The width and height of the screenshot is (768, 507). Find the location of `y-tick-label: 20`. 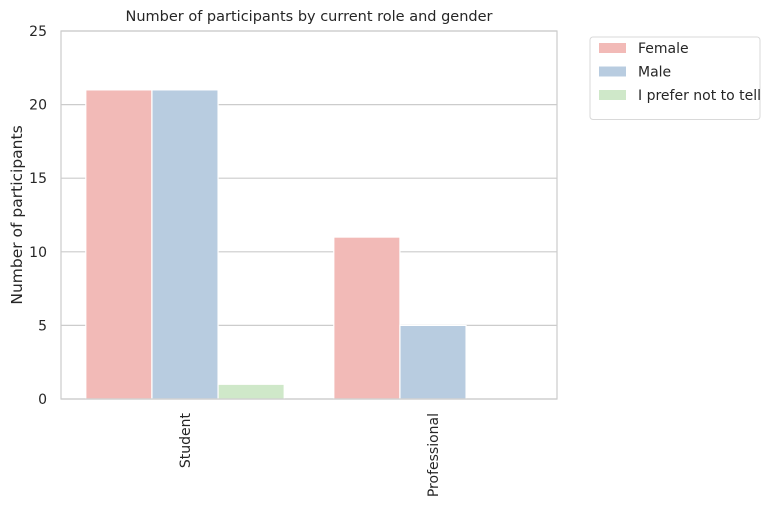

y-tick-label: 20 is located at coordinates (38, 106).